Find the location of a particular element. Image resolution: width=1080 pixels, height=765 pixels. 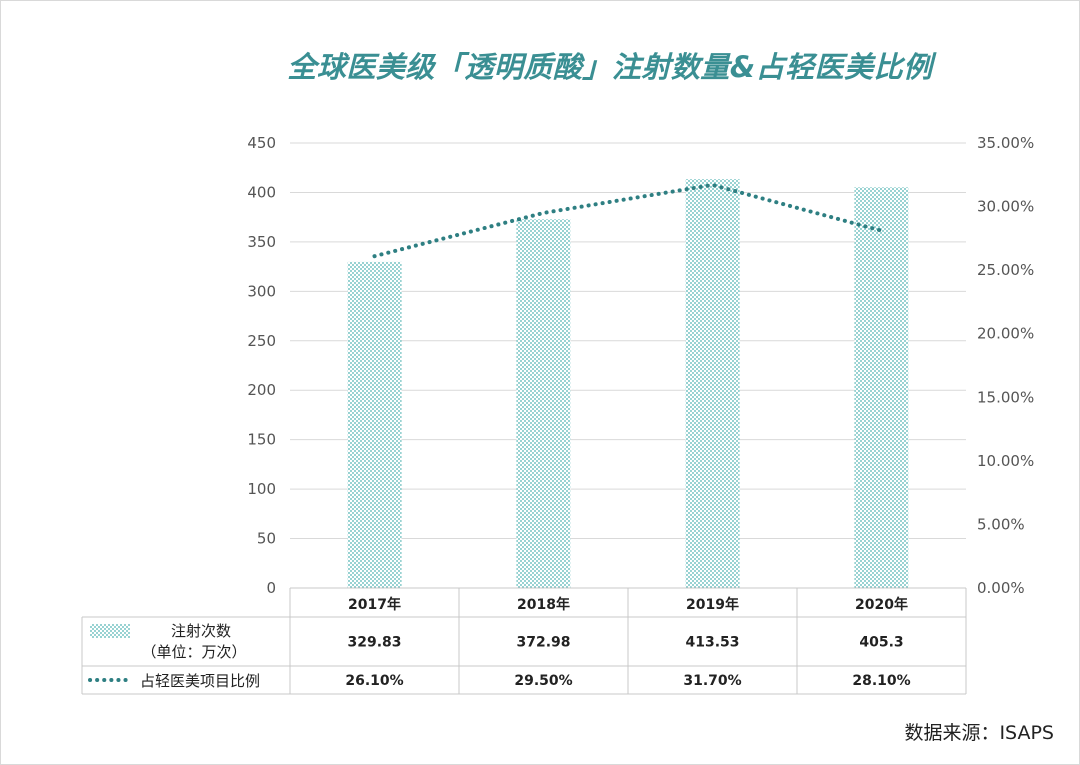

line-legend-label: 占轻医美项目比例 is located at coordinates (200, 681).